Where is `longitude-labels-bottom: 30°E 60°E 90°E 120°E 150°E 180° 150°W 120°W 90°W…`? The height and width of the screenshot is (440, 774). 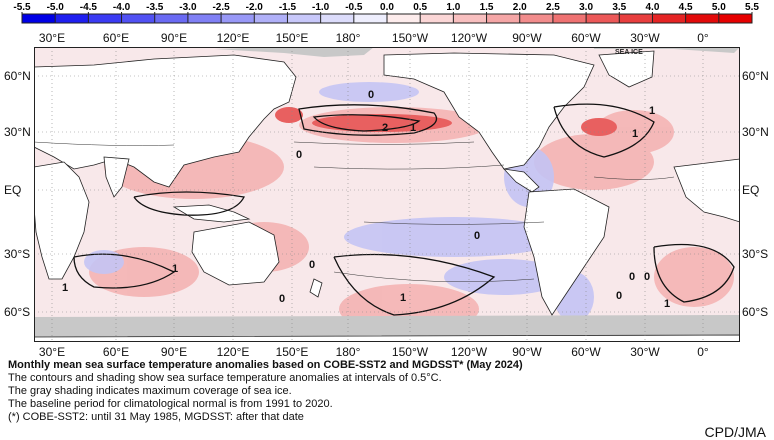
longitude-labels-bottom: 30°E 60°E 90°E 120°E 150°E 180° 150°W 120°W 90°W… is located at coordinates (387, 352).